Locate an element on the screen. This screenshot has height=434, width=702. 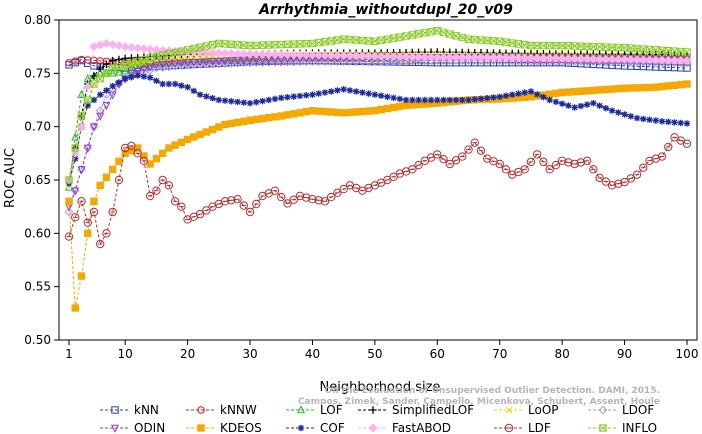
legend-marker-loop is located at coordinates (509, 410).